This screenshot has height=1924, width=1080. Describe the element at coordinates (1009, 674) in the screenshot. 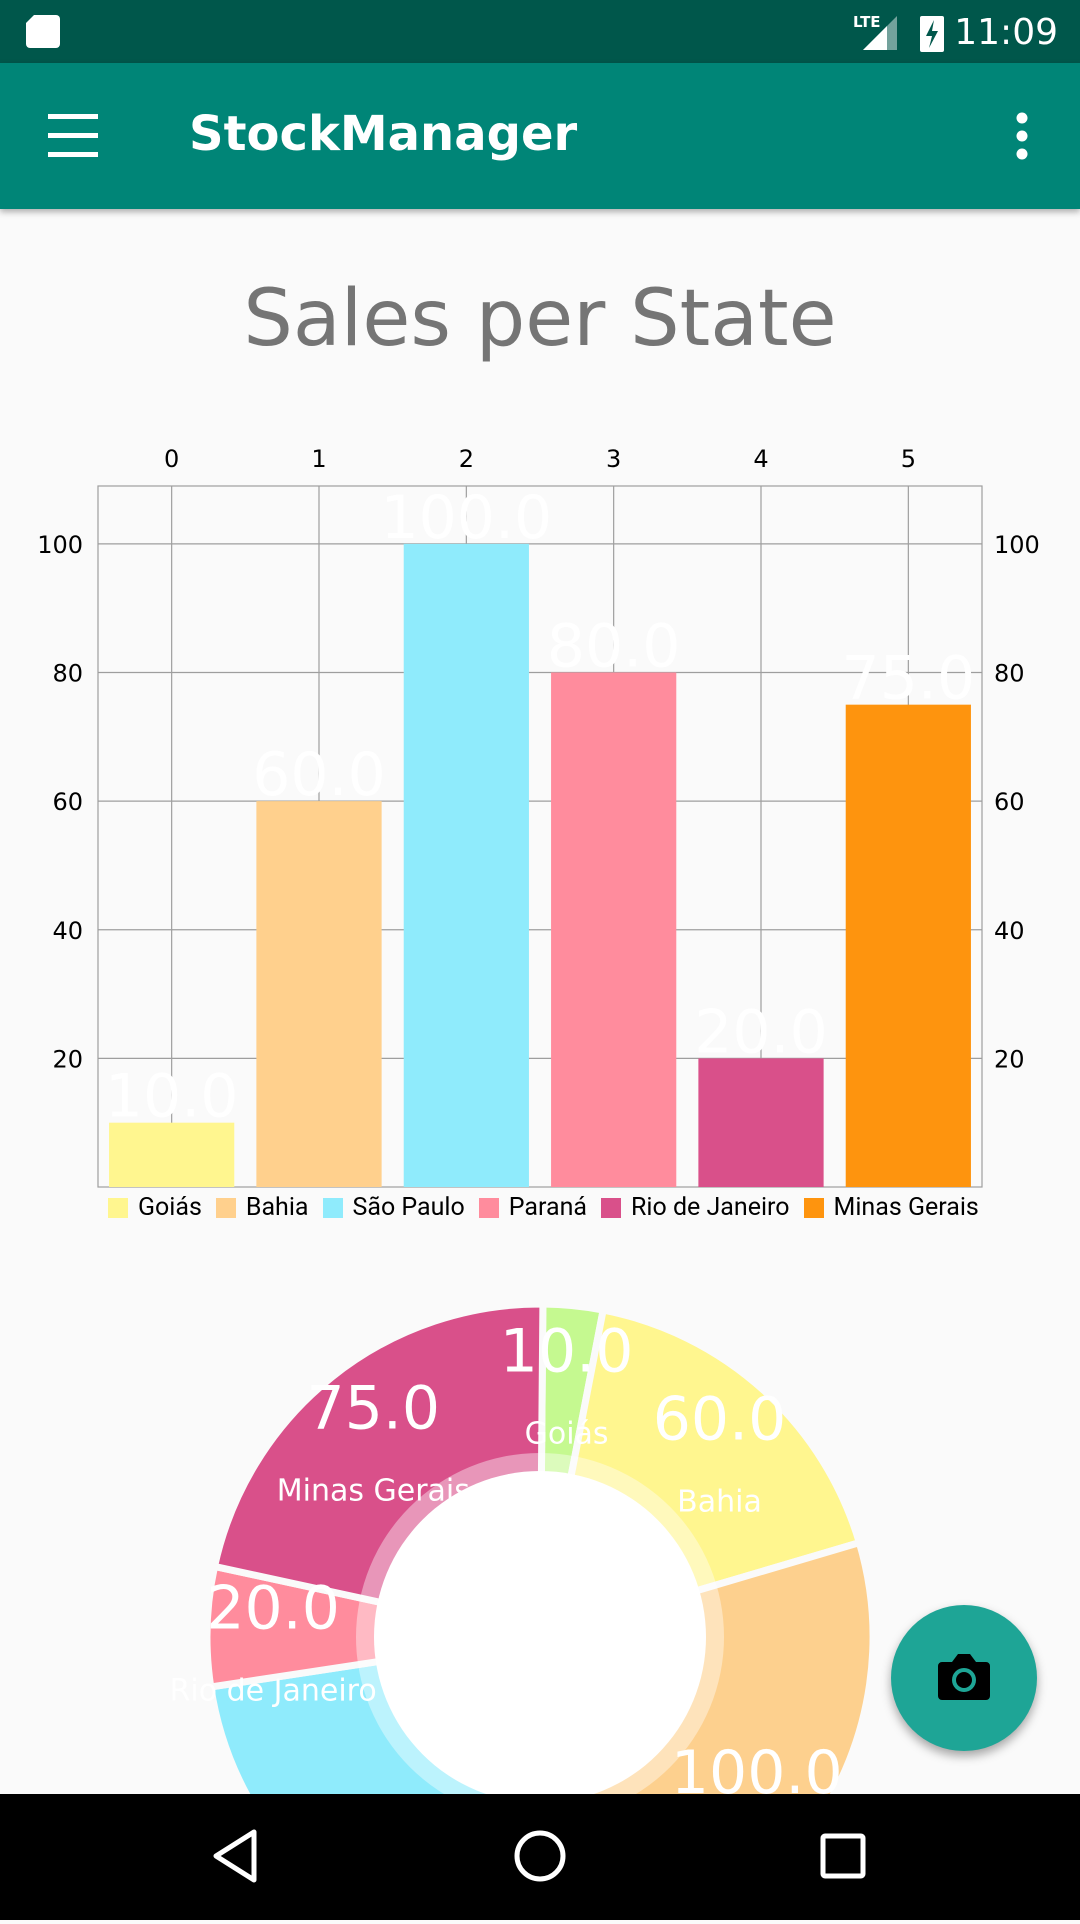

I see `y2-tick-label: 80` at that location.